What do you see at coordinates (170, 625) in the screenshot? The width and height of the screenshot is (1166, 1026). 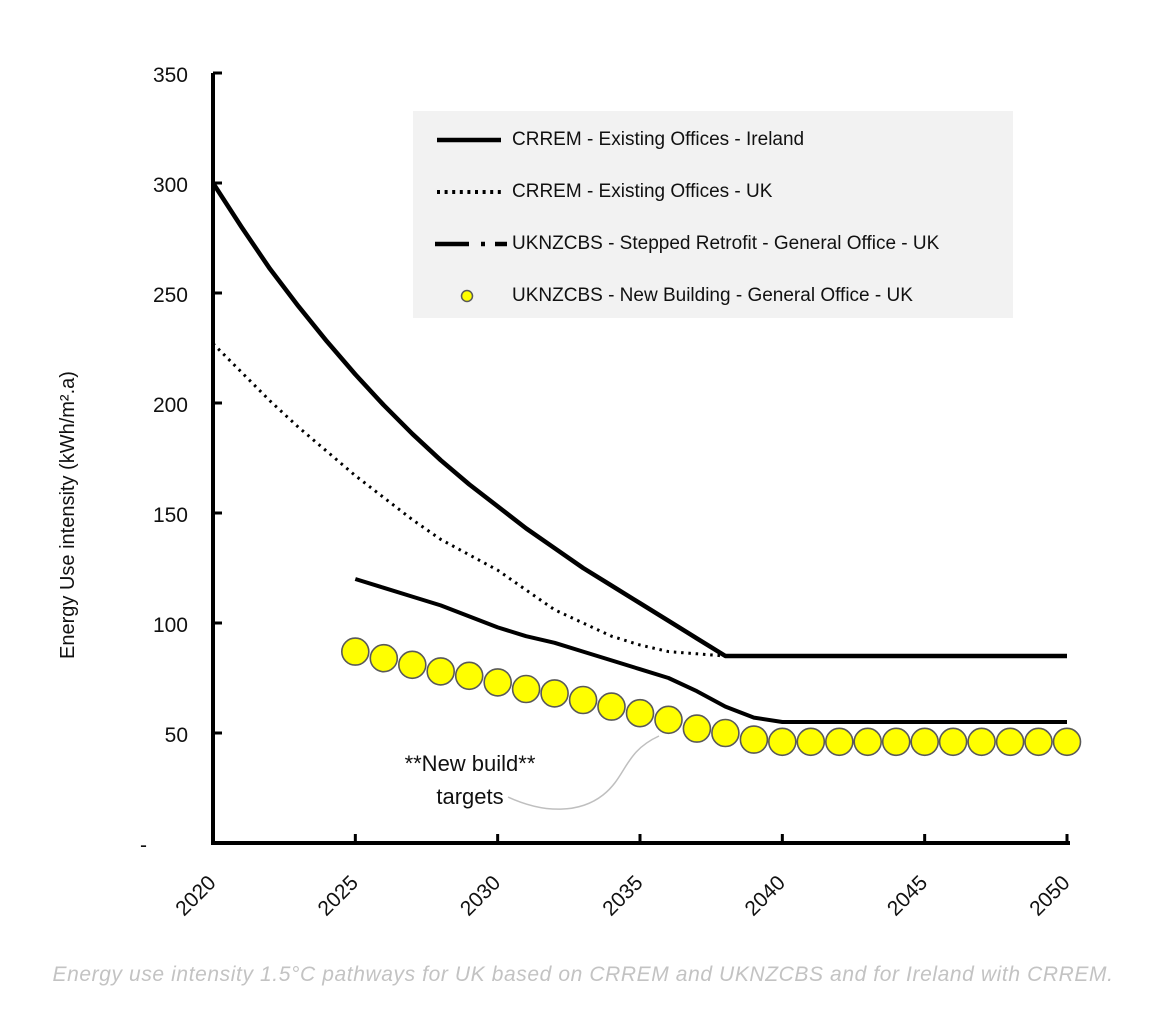 I see `y-tick-label: 100` at bounding box center [170, 625].